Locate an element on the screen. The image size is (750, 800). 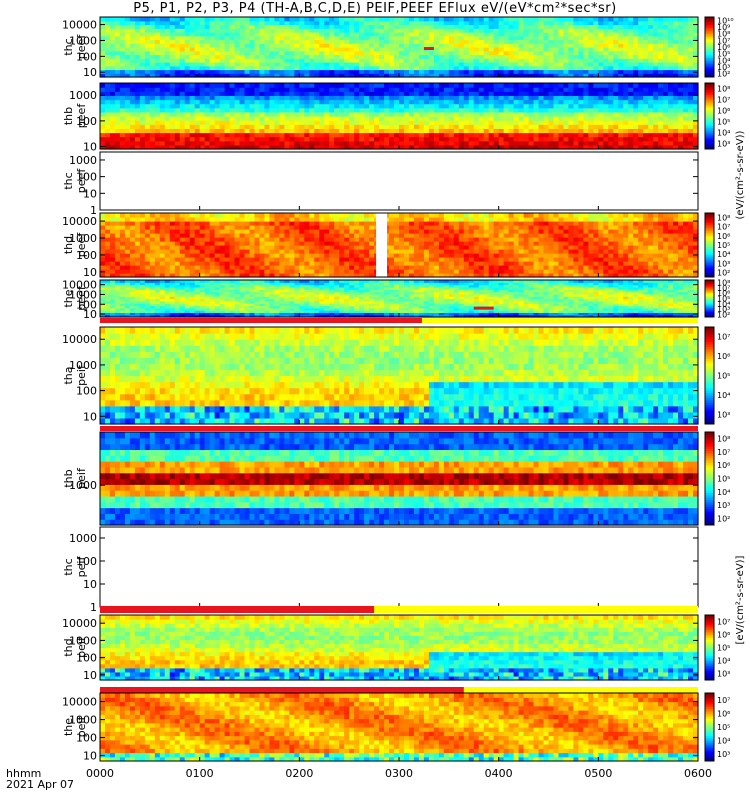
colorbar-cell is located at coordinates (709, 33).